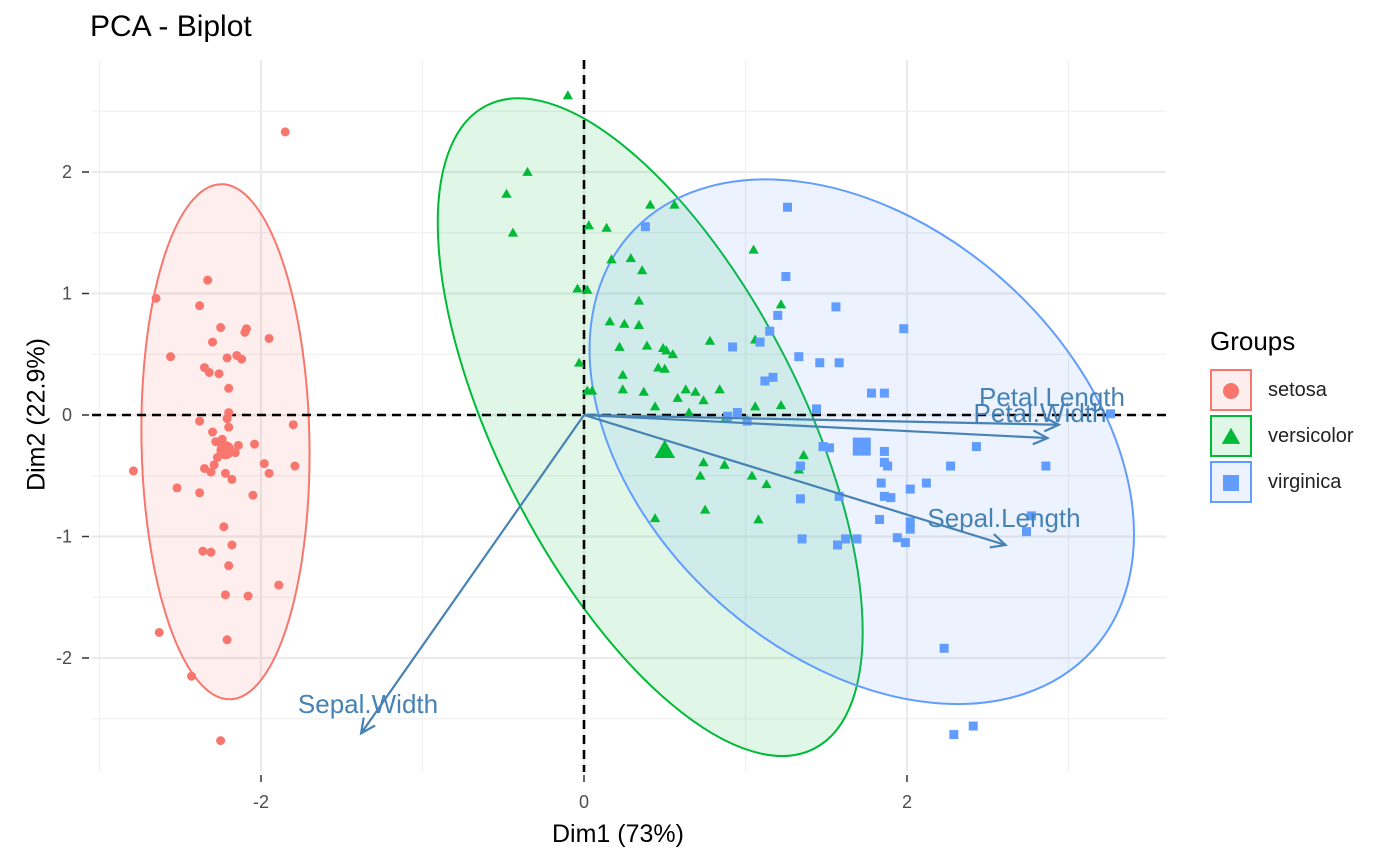 The width and height of the screenshot is (1400, 865). What do you see at coordinates (368, 704) in the screenshot?
I see `arrow-label: Sepal.Width` at bounding box center [368, 704].